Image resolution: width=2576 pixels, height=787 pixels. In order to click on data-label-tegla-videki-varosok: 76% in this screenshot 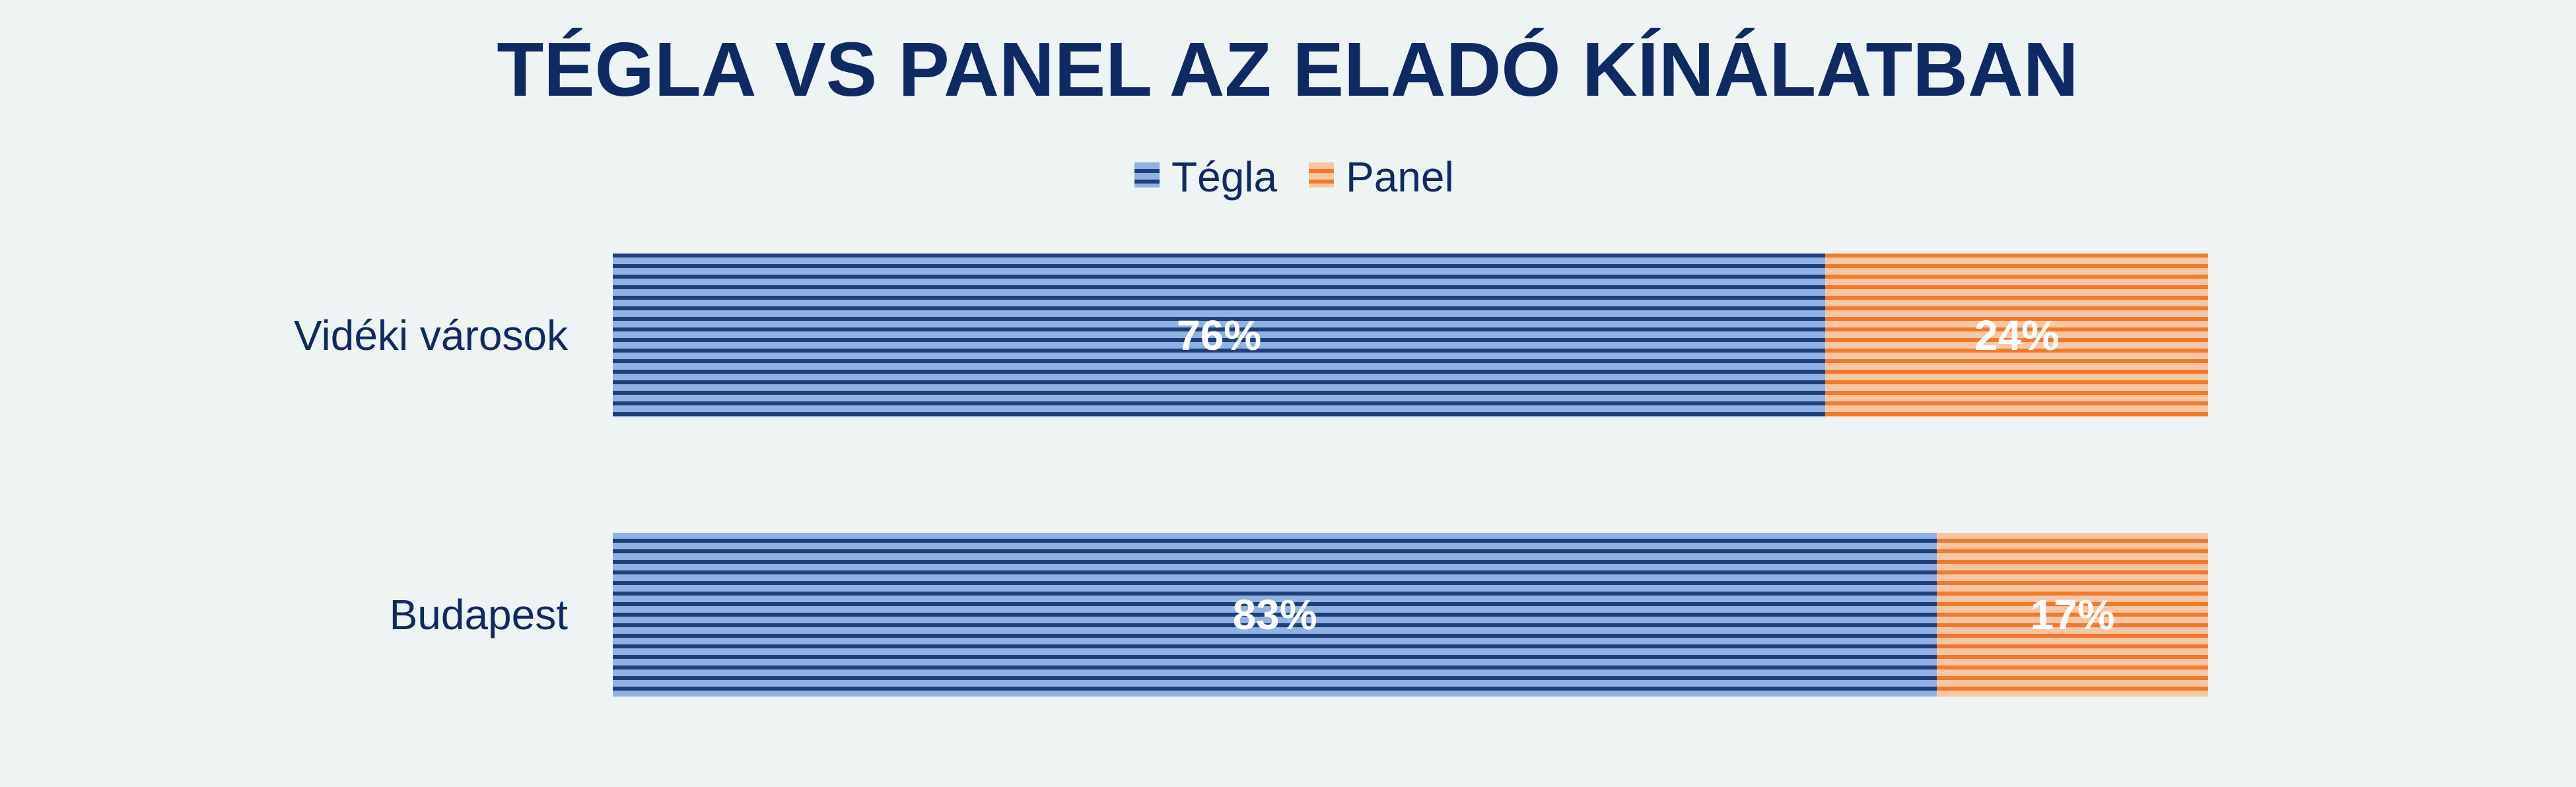, I will do `click(1219, 335)`.